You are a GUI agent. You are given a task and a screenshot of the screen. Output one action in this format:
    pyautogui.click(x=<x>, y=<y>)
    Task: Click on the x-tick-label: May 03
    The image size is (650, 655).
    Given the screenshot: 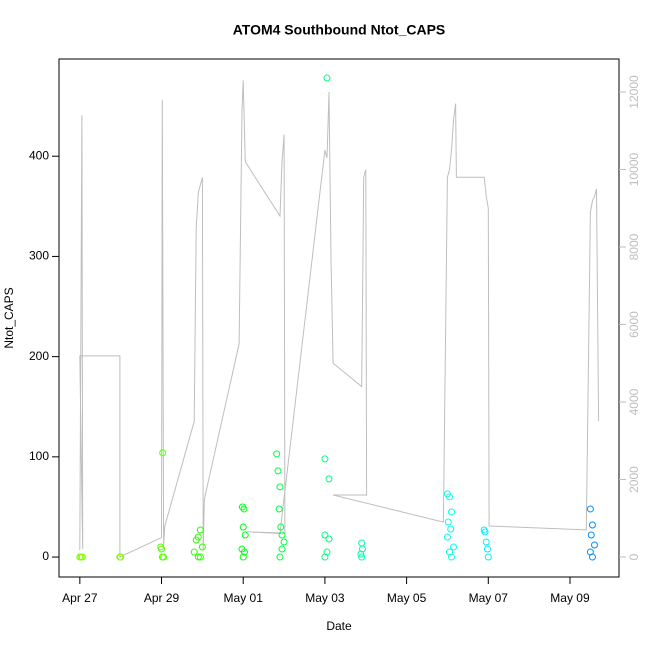 What is the action you would take?
    pyautogui.click(x=325, y=598)
    